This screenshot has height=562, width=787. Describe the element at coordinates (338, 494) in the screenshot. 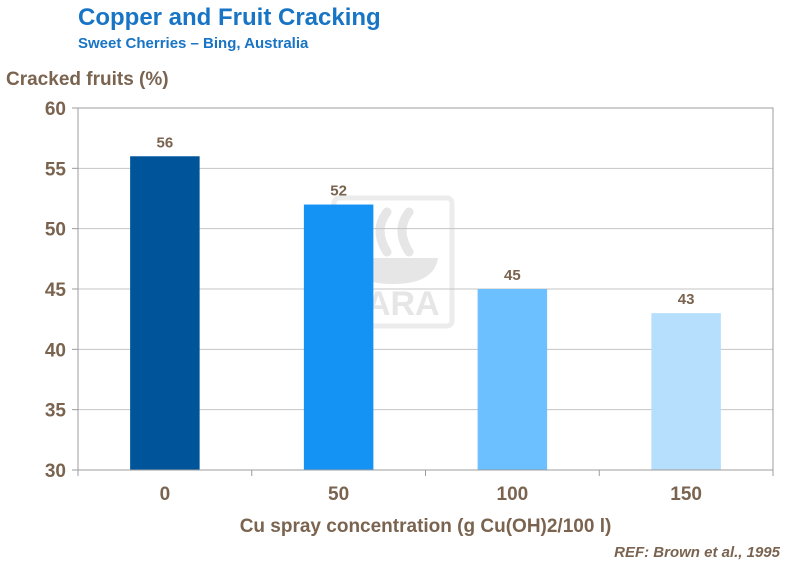

I see `x-tick-label: 50` at that location.